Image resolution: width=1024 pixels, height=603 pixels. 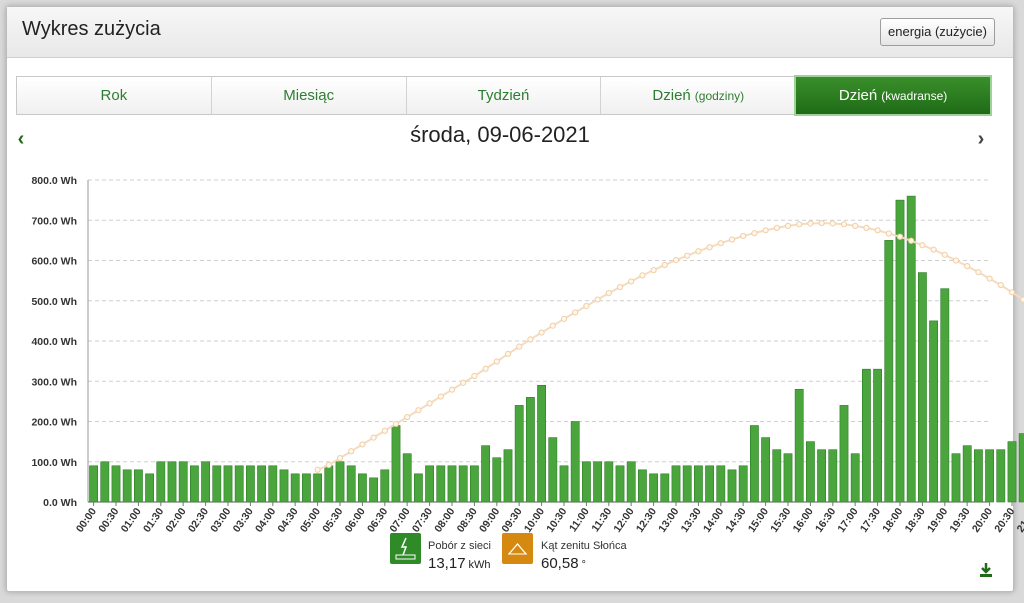 I want to click on tab-label: Tydzień, so click(x=503, y=95).